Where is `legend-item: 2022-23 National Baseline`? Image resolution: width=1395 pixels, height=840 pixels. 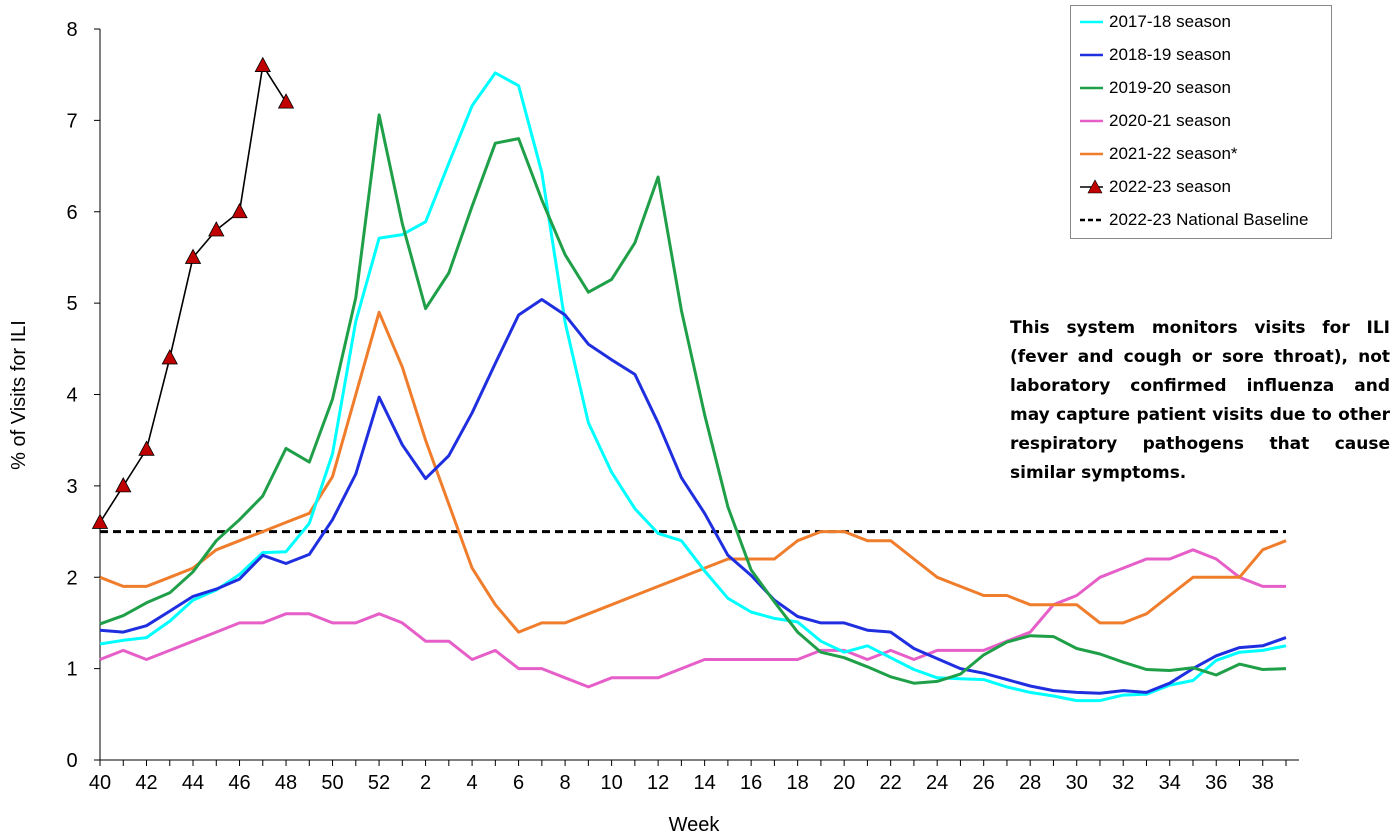 legend-item: 2022-23 National Baseline is located at coordinates (1204, 221).